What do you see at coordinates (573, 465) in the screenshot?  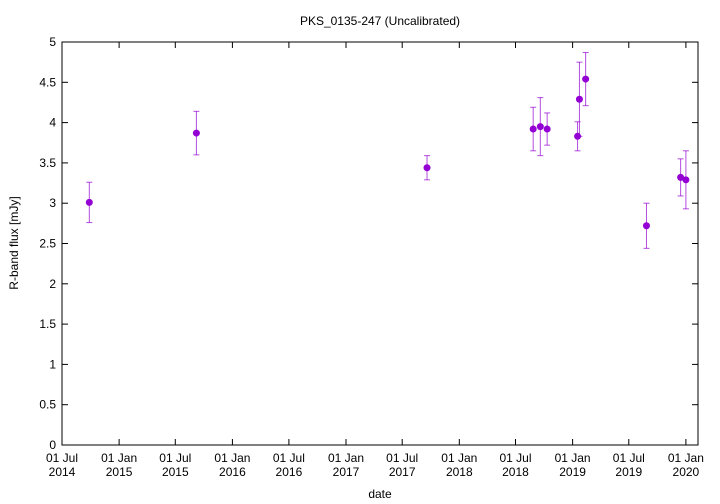 I see `x-tick-label: 01 Jan 2019` at bounding box center [573, 465].